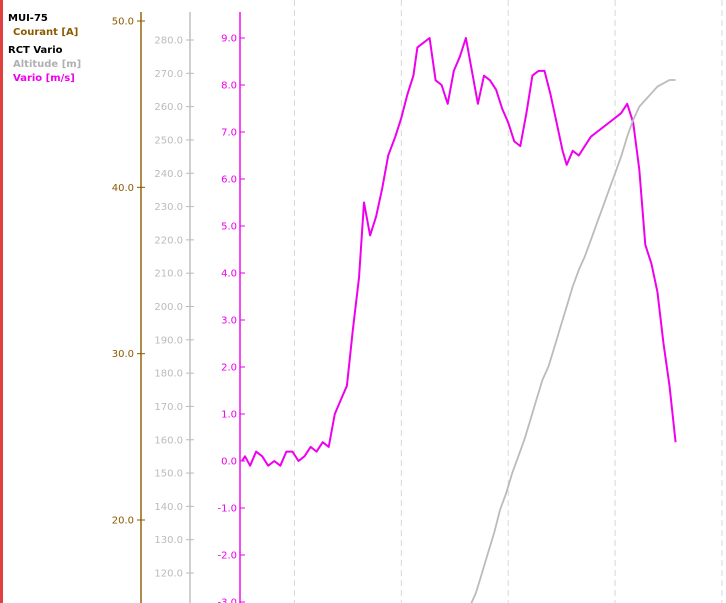 Image resolution: width=726 pixels, height=603 pixels. What do you see at coordinates (168, 407) in the screenshot?
I see `altitude-tick-label: 170.0` at bounding box center [168, 407].